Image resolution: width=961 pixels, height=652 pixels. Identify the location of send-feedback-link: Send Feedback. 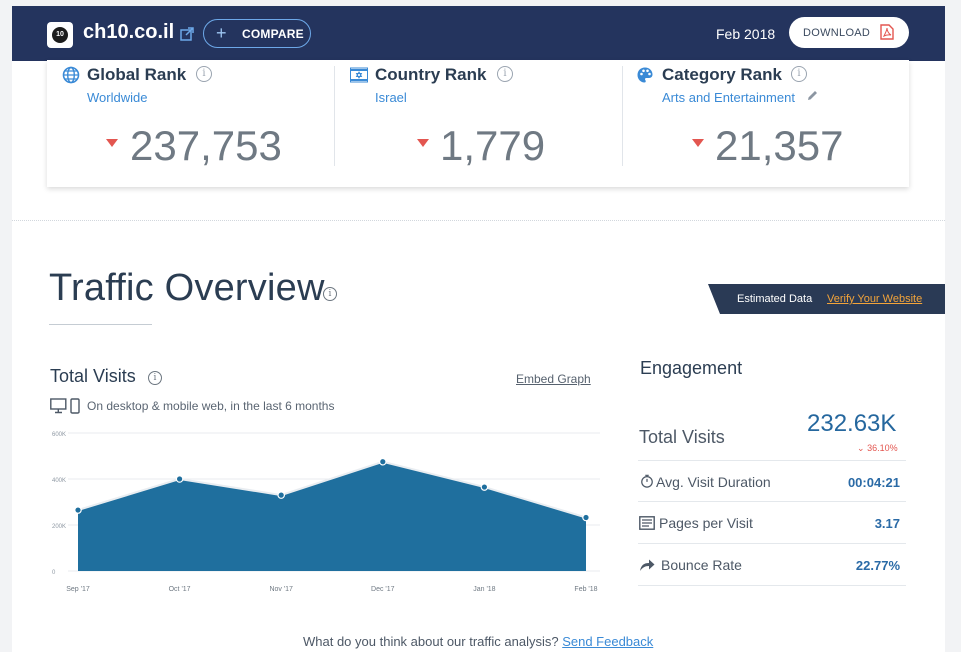
(608, 641).